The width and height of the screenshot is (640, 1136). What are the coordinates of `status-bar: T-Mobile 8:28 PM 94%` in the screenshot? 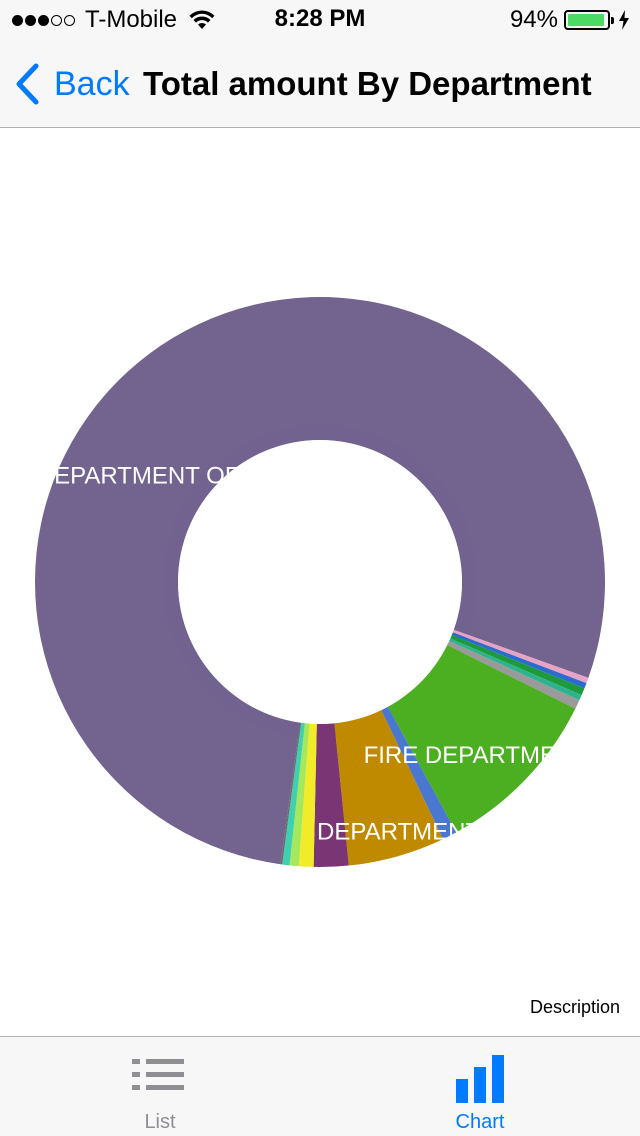 It's located at (320, 20).